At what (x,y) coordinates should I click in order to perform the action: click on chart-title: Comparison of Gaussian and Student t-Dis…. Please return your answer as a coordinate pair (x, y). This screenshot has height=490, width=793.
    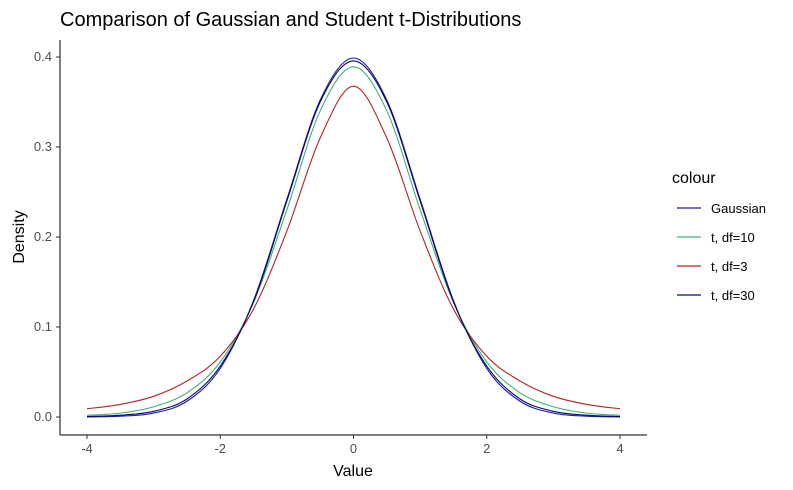
    Looking at the image, I should click on (290, 20).